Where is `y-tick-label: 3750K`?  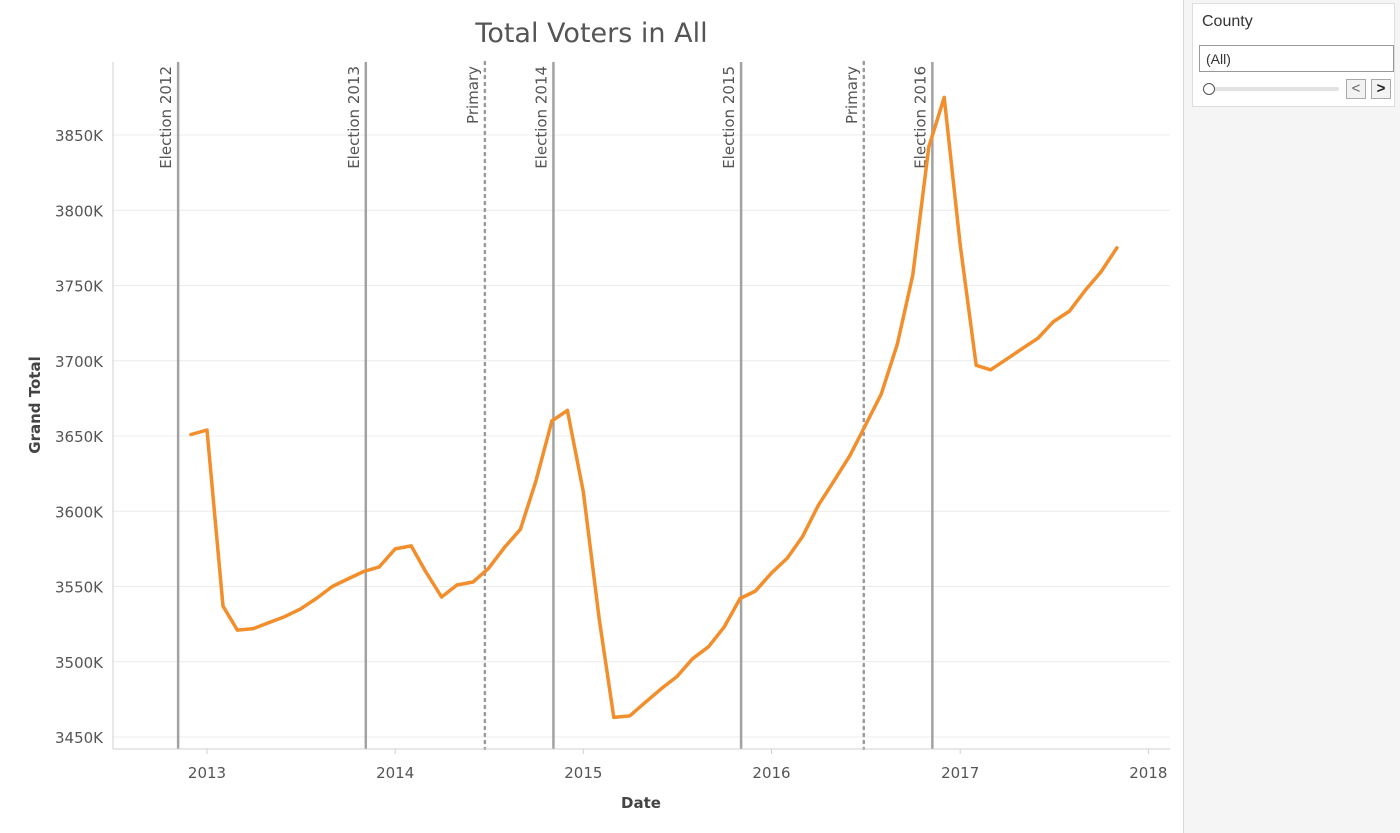
y-tick-label: 3750K is located at coordinates (79, 287).